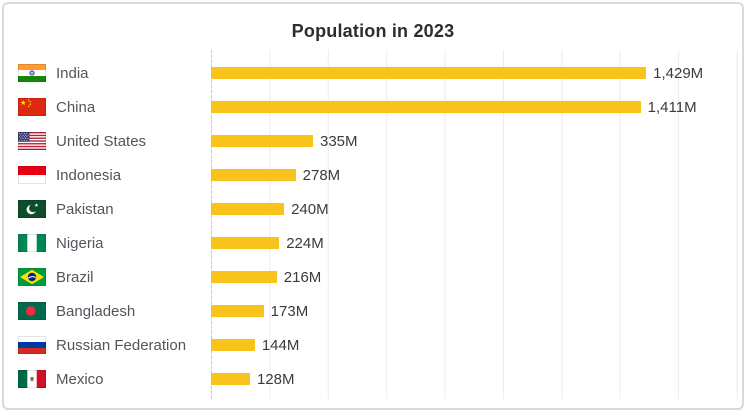 The width and height of the screenshot is (746, 412). What do you see at coordinates (32, 345) in the screenshot?
I see `ru-flag-icon` at bounding box center [32, 345].